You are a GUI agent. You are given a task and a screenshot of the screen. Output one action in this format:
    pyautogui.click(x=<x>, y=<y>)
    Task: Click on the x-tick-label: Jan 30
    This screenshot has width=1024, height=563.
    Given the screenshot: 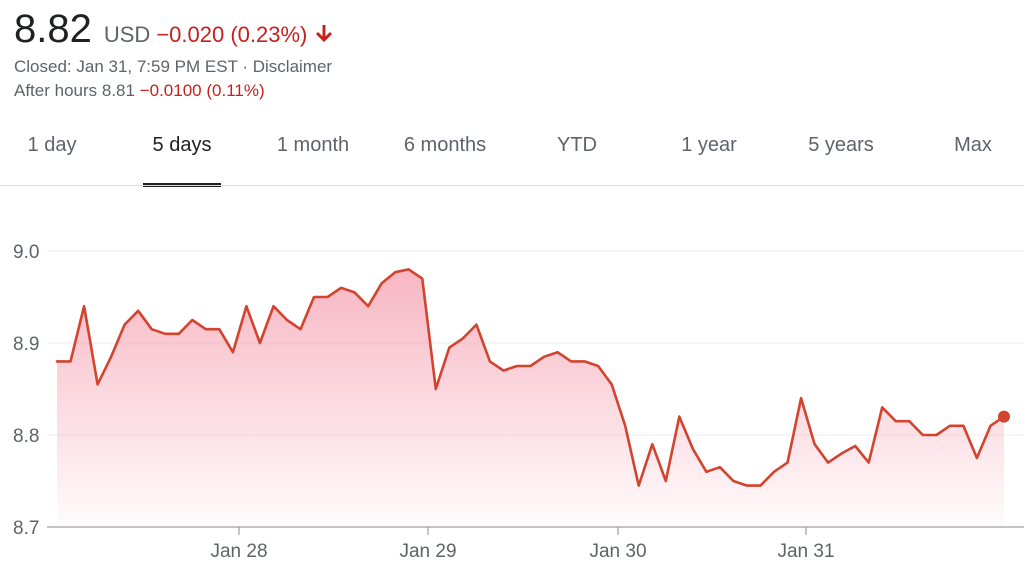 What is the action you would take?
    pyautogui.click(x=617, y=551)
    